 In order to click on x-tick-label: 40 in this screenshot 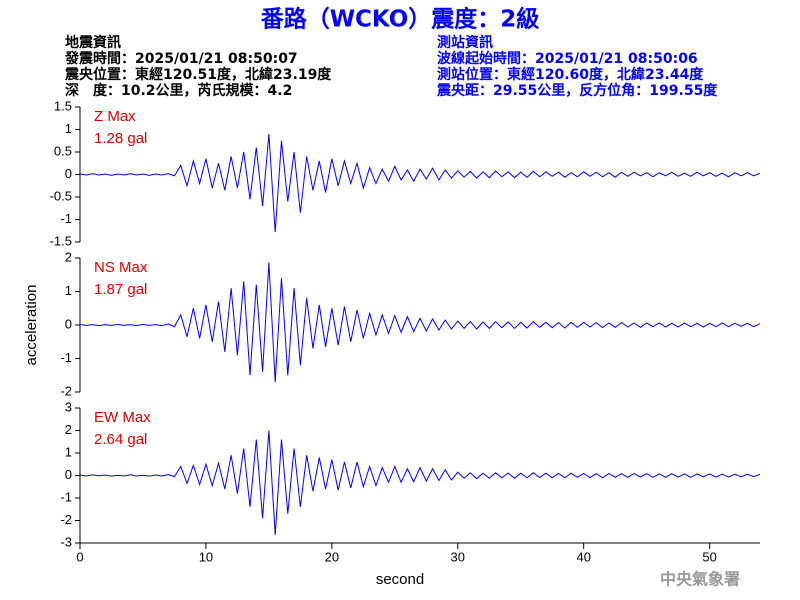, I will do `click(583, 556)`.